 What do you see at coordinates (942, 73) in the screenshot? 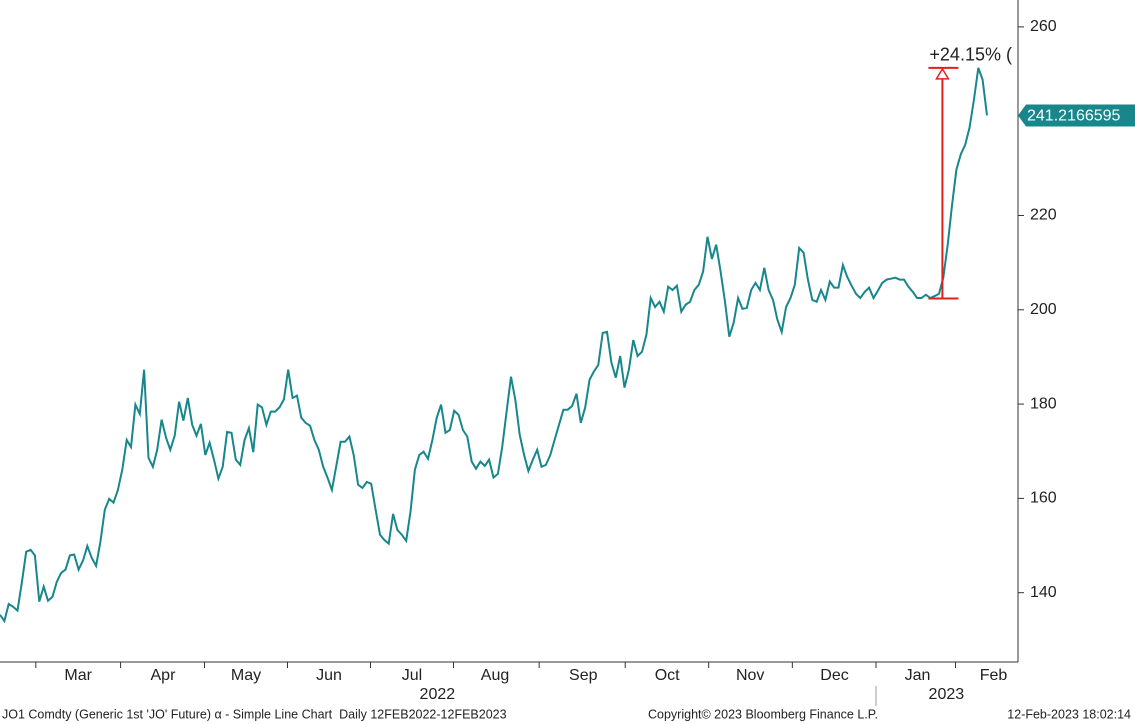
I see `annotation-arrowhead` at bounding box center [942, 73].